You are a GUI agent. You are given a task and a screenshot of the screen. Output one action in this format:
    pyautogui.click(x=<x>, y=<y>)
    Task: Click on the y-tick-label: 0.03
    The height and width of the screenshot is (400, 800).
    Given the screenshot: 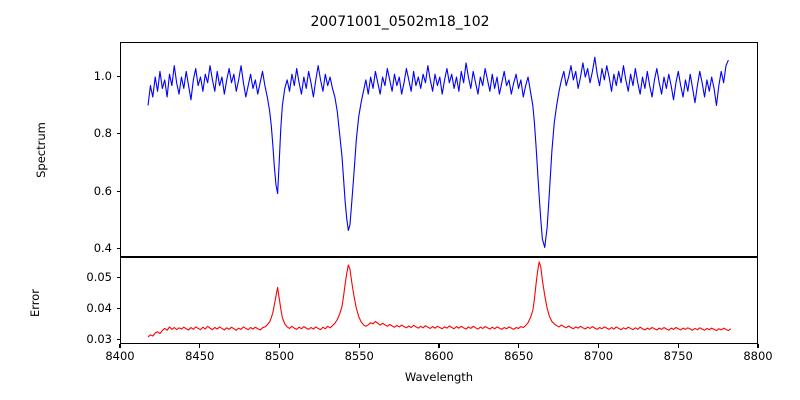 What is the action you would take?
    pyautogui.click(x=99, y=338)
    